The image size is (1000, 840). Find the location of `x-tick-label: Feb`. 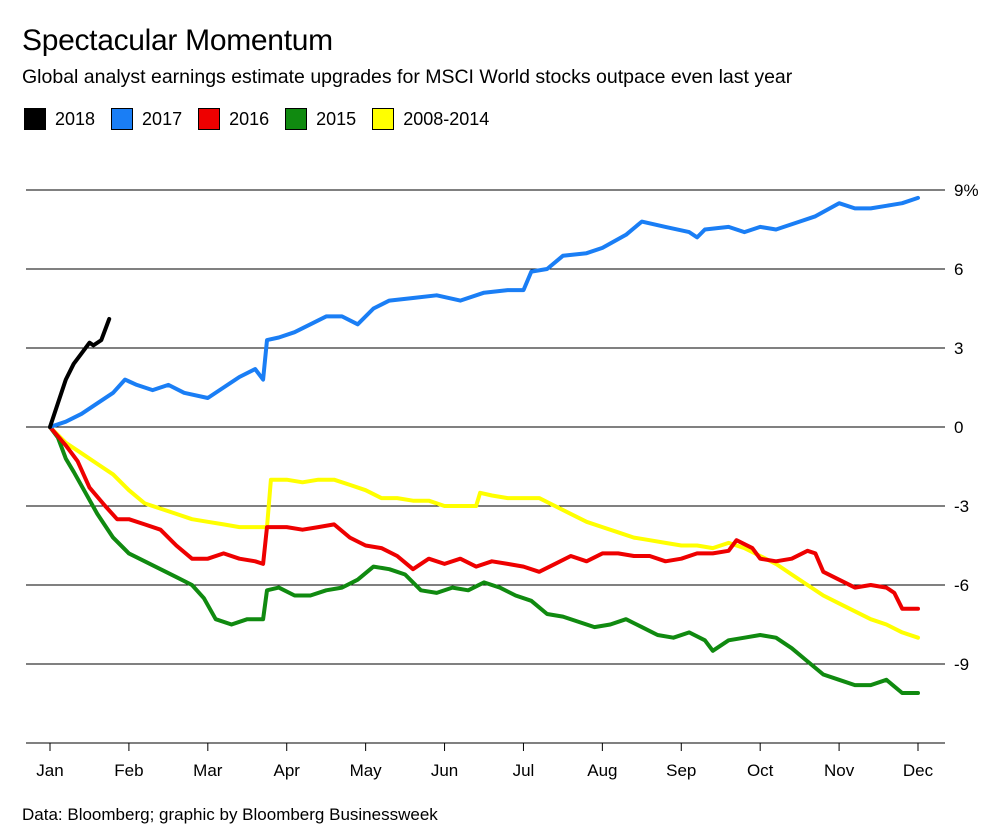

x-tick-label: Feb is located at coordinates (128, 770).